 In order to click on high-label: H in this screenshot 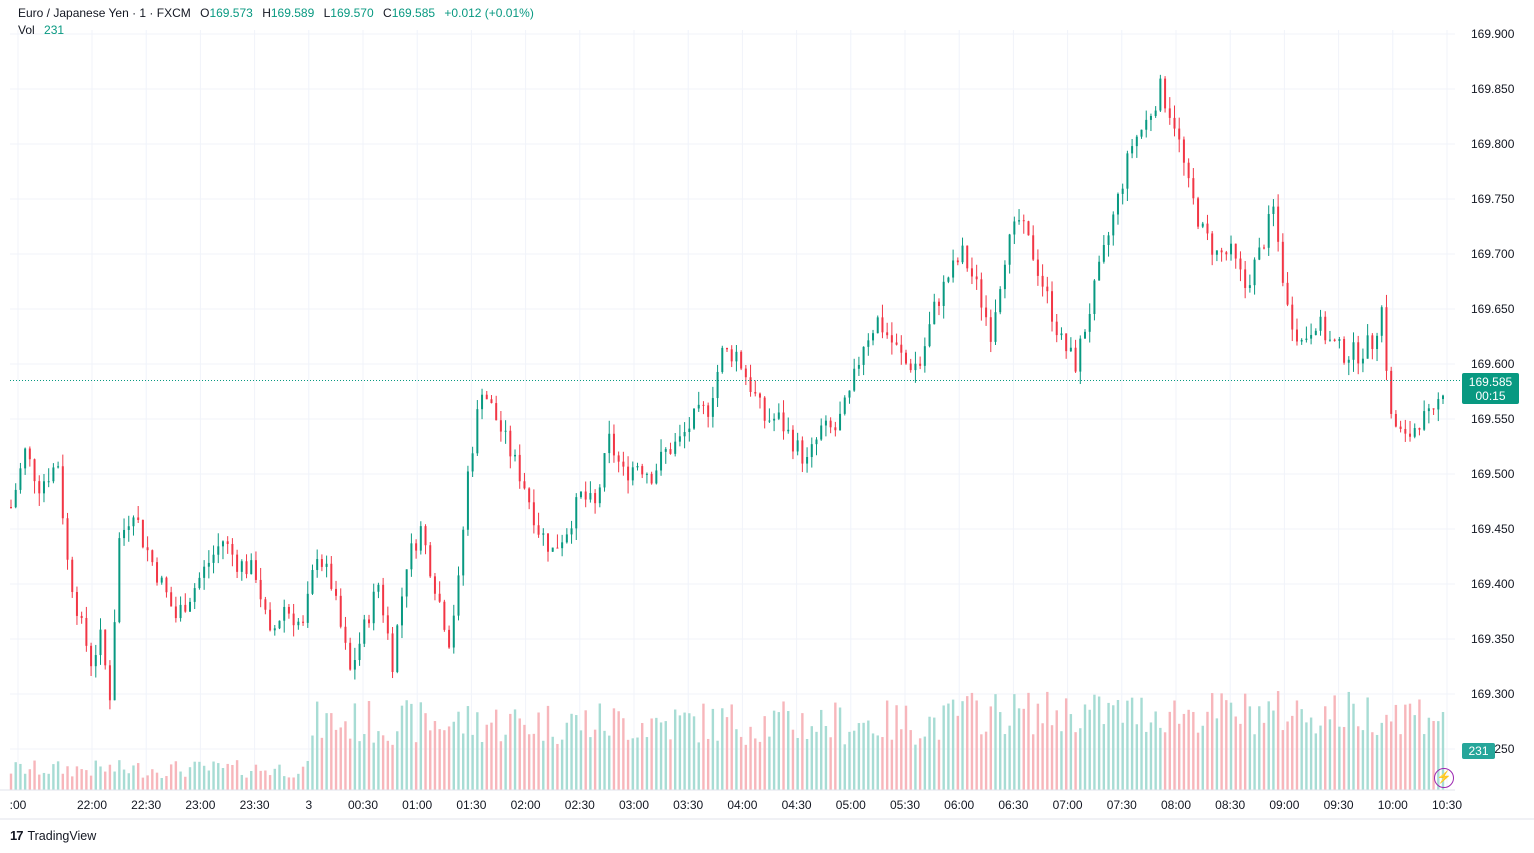, I will do `click(266, 13)`.